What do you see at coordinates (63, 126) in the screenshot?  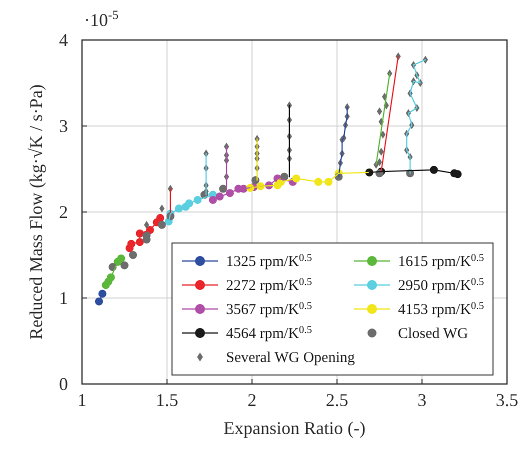 I see `y-tick-label: 3` at bounding box center [63, 126].